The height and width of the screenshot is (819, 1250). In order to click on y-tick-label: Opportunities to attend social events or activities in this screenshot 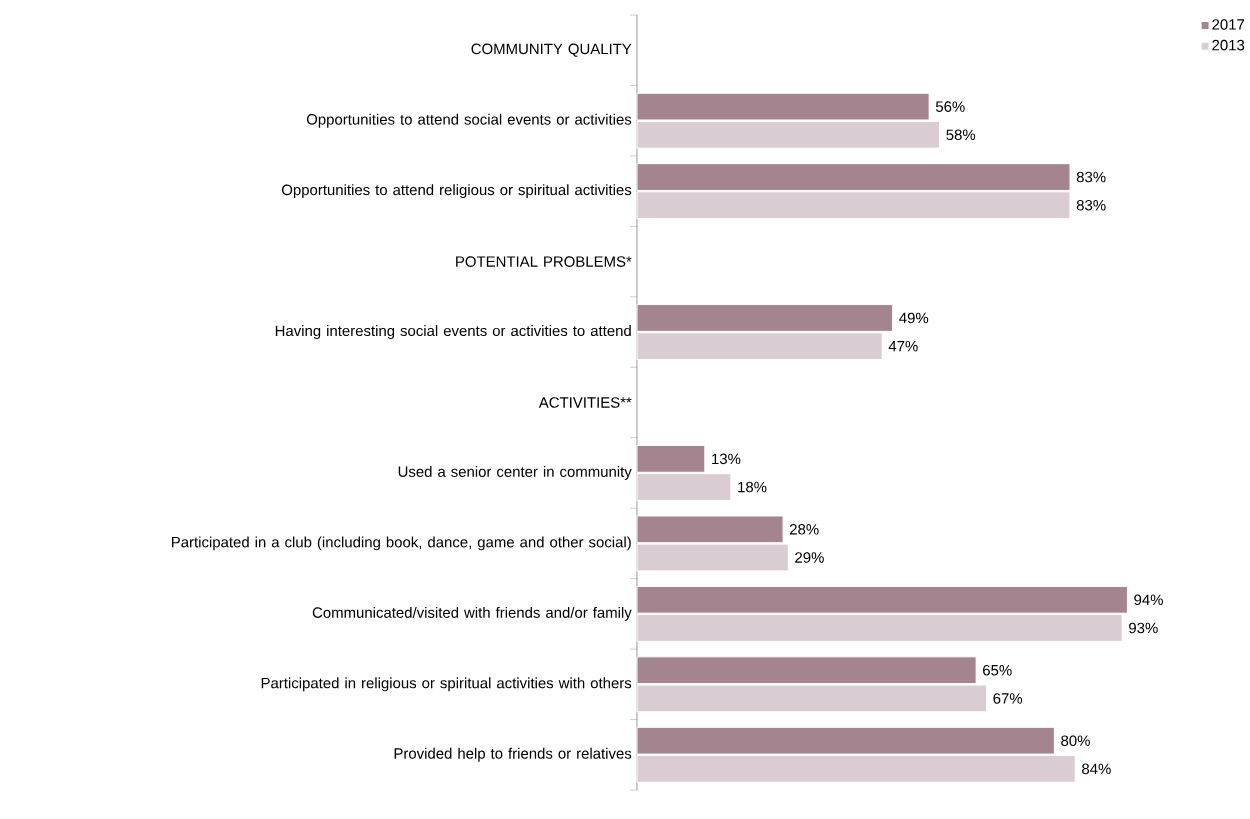, I will do `click(469, 120)`.